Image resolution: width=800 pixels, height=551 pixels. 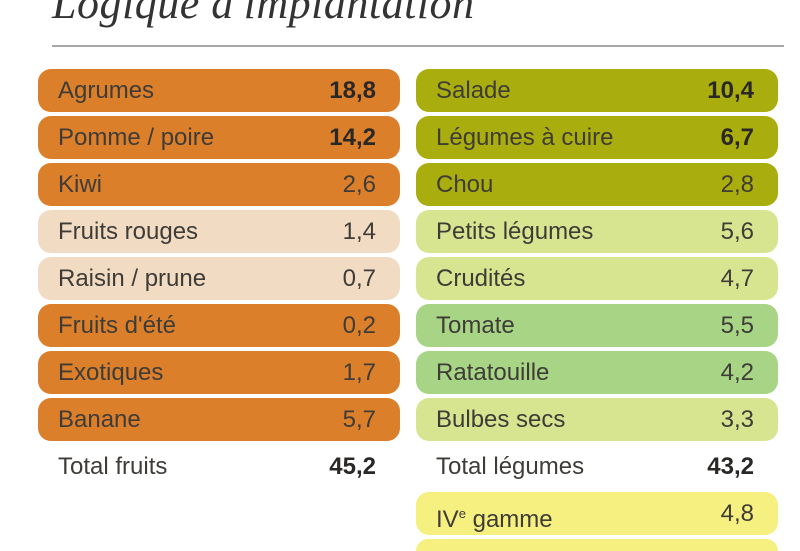 I want to click on row-value: 4,2, so click(x=737, y=372).